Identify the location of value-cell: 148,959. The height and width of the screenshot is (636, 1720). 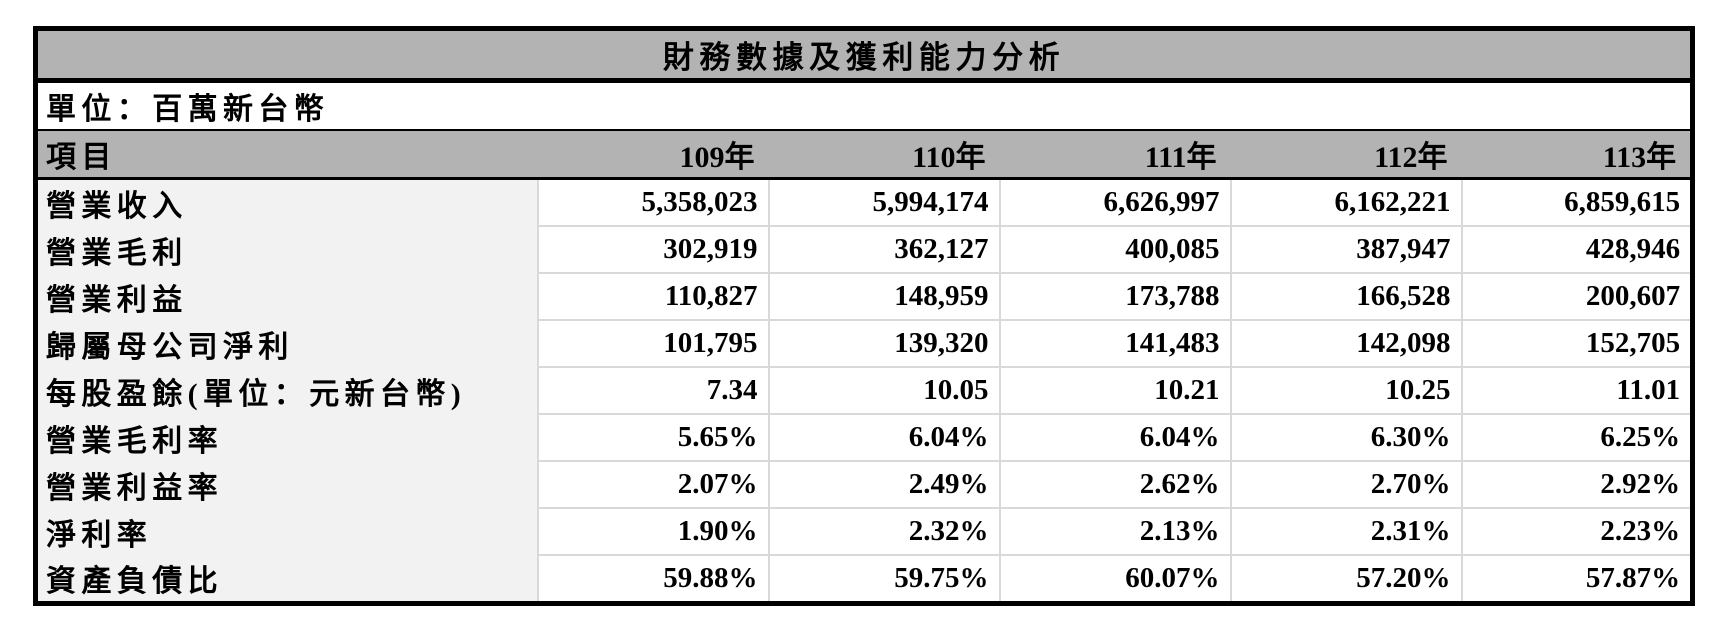
(884, 296).